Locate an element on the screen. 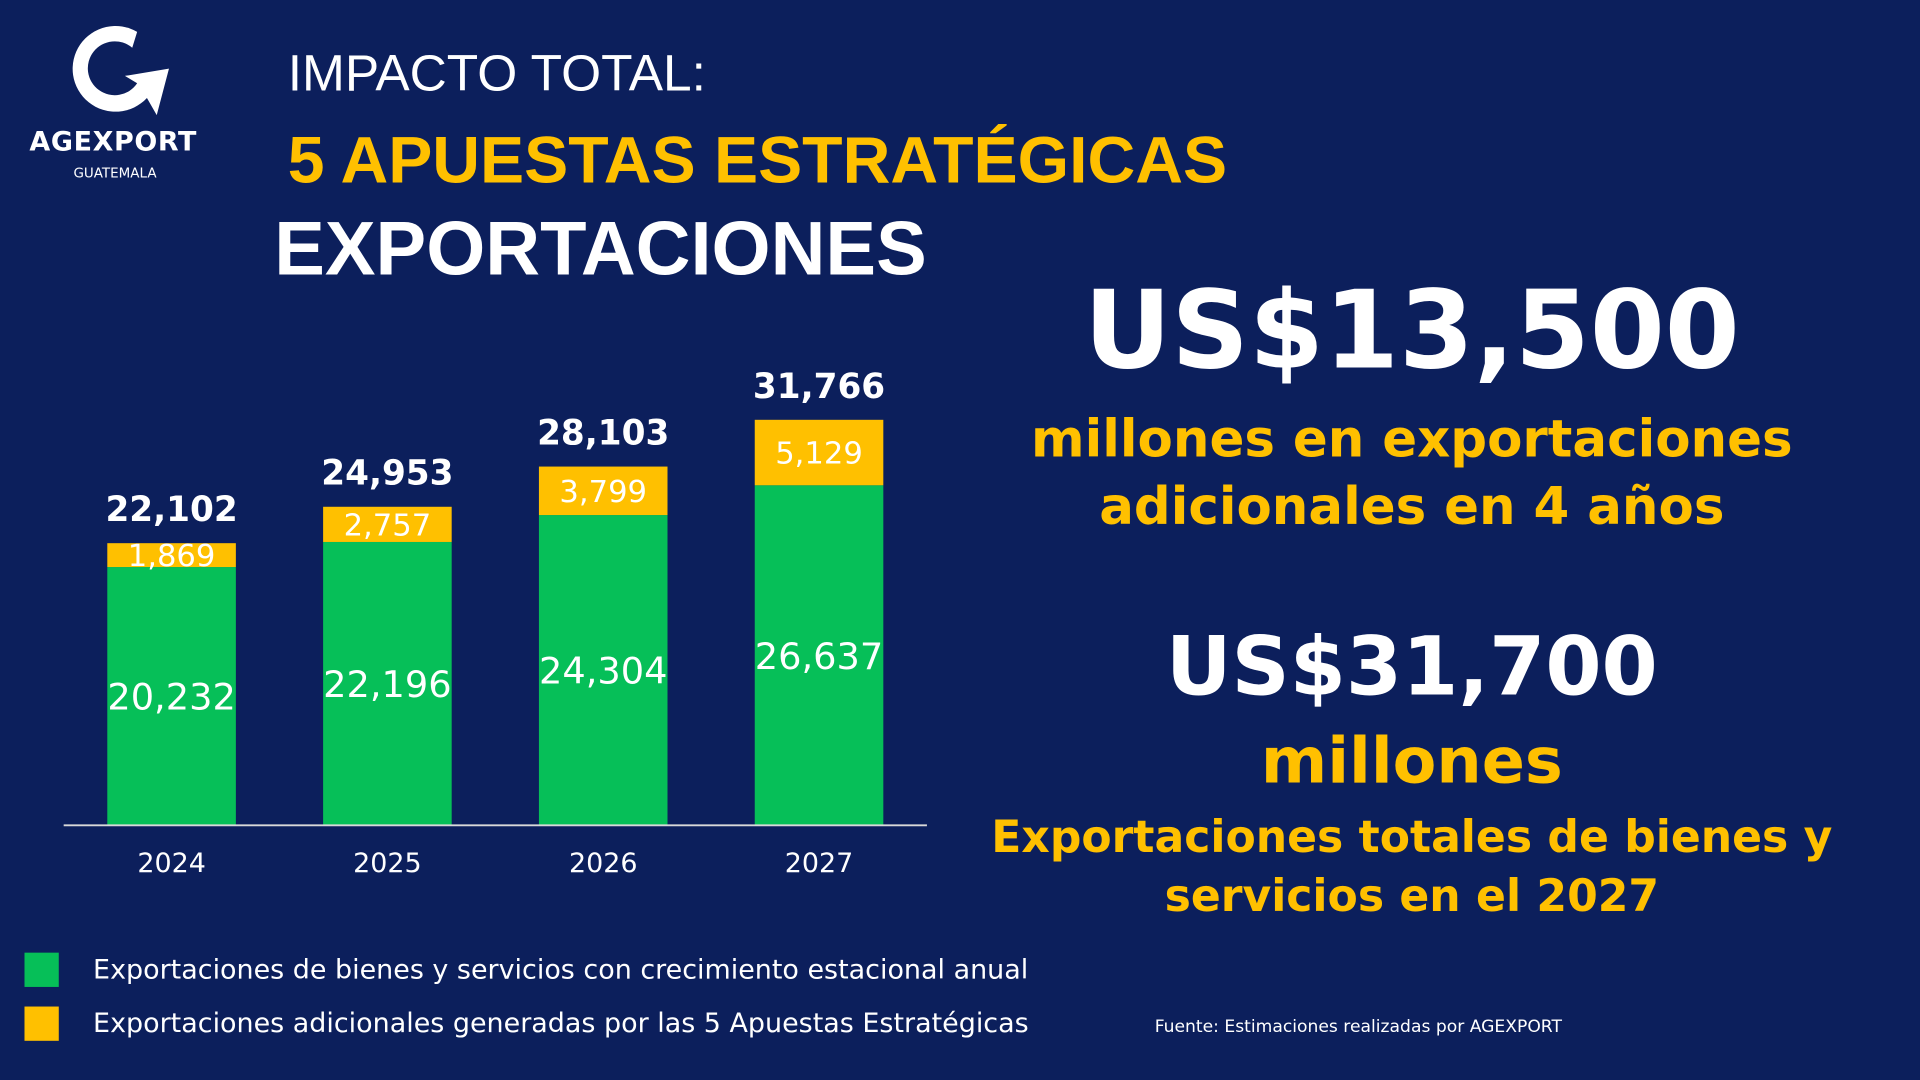 The width and height of the screenshot is (1920, 1080). x-tick-label: 2024 is located at coordinates (171, 863).